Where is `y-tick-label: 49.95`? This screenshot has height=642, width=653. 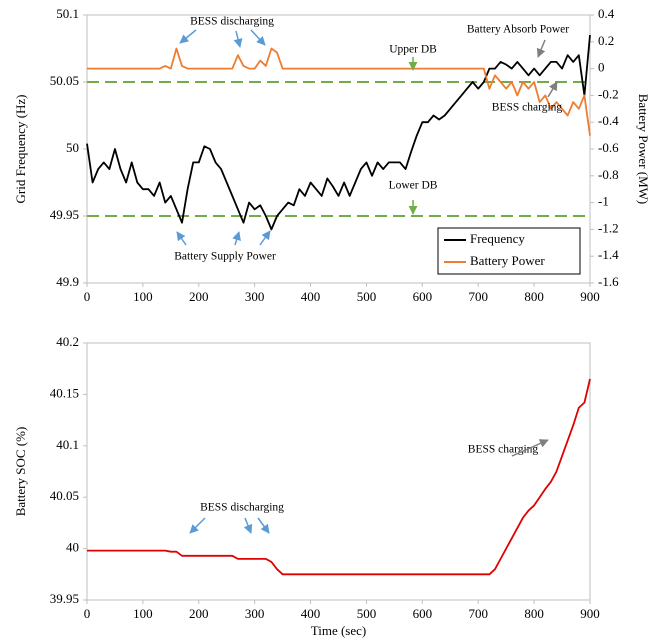 y-tick-label: 49.95 is located at coordinates (64, 214).